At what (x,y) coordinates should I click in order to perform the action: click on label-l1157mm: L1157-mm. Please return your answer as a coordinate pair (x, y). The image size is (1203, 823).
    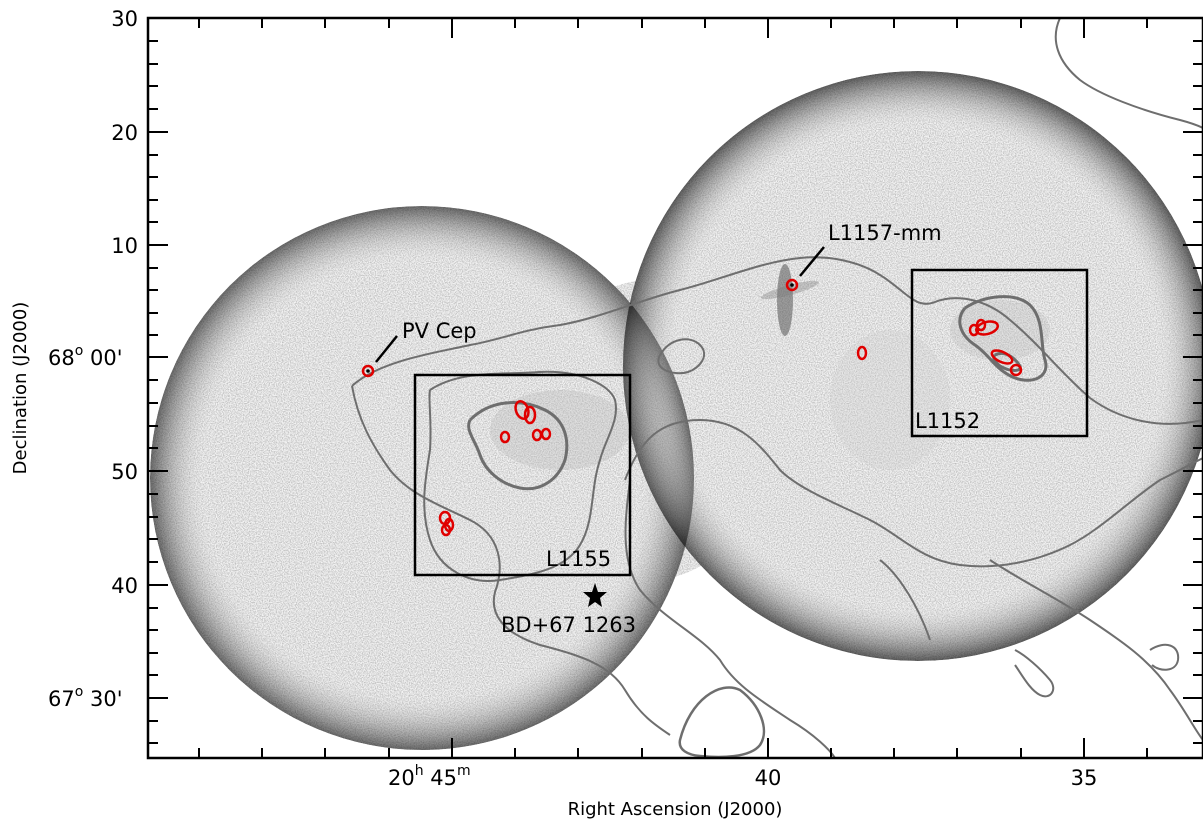
    Looking at the image, I should click on (885, 233).